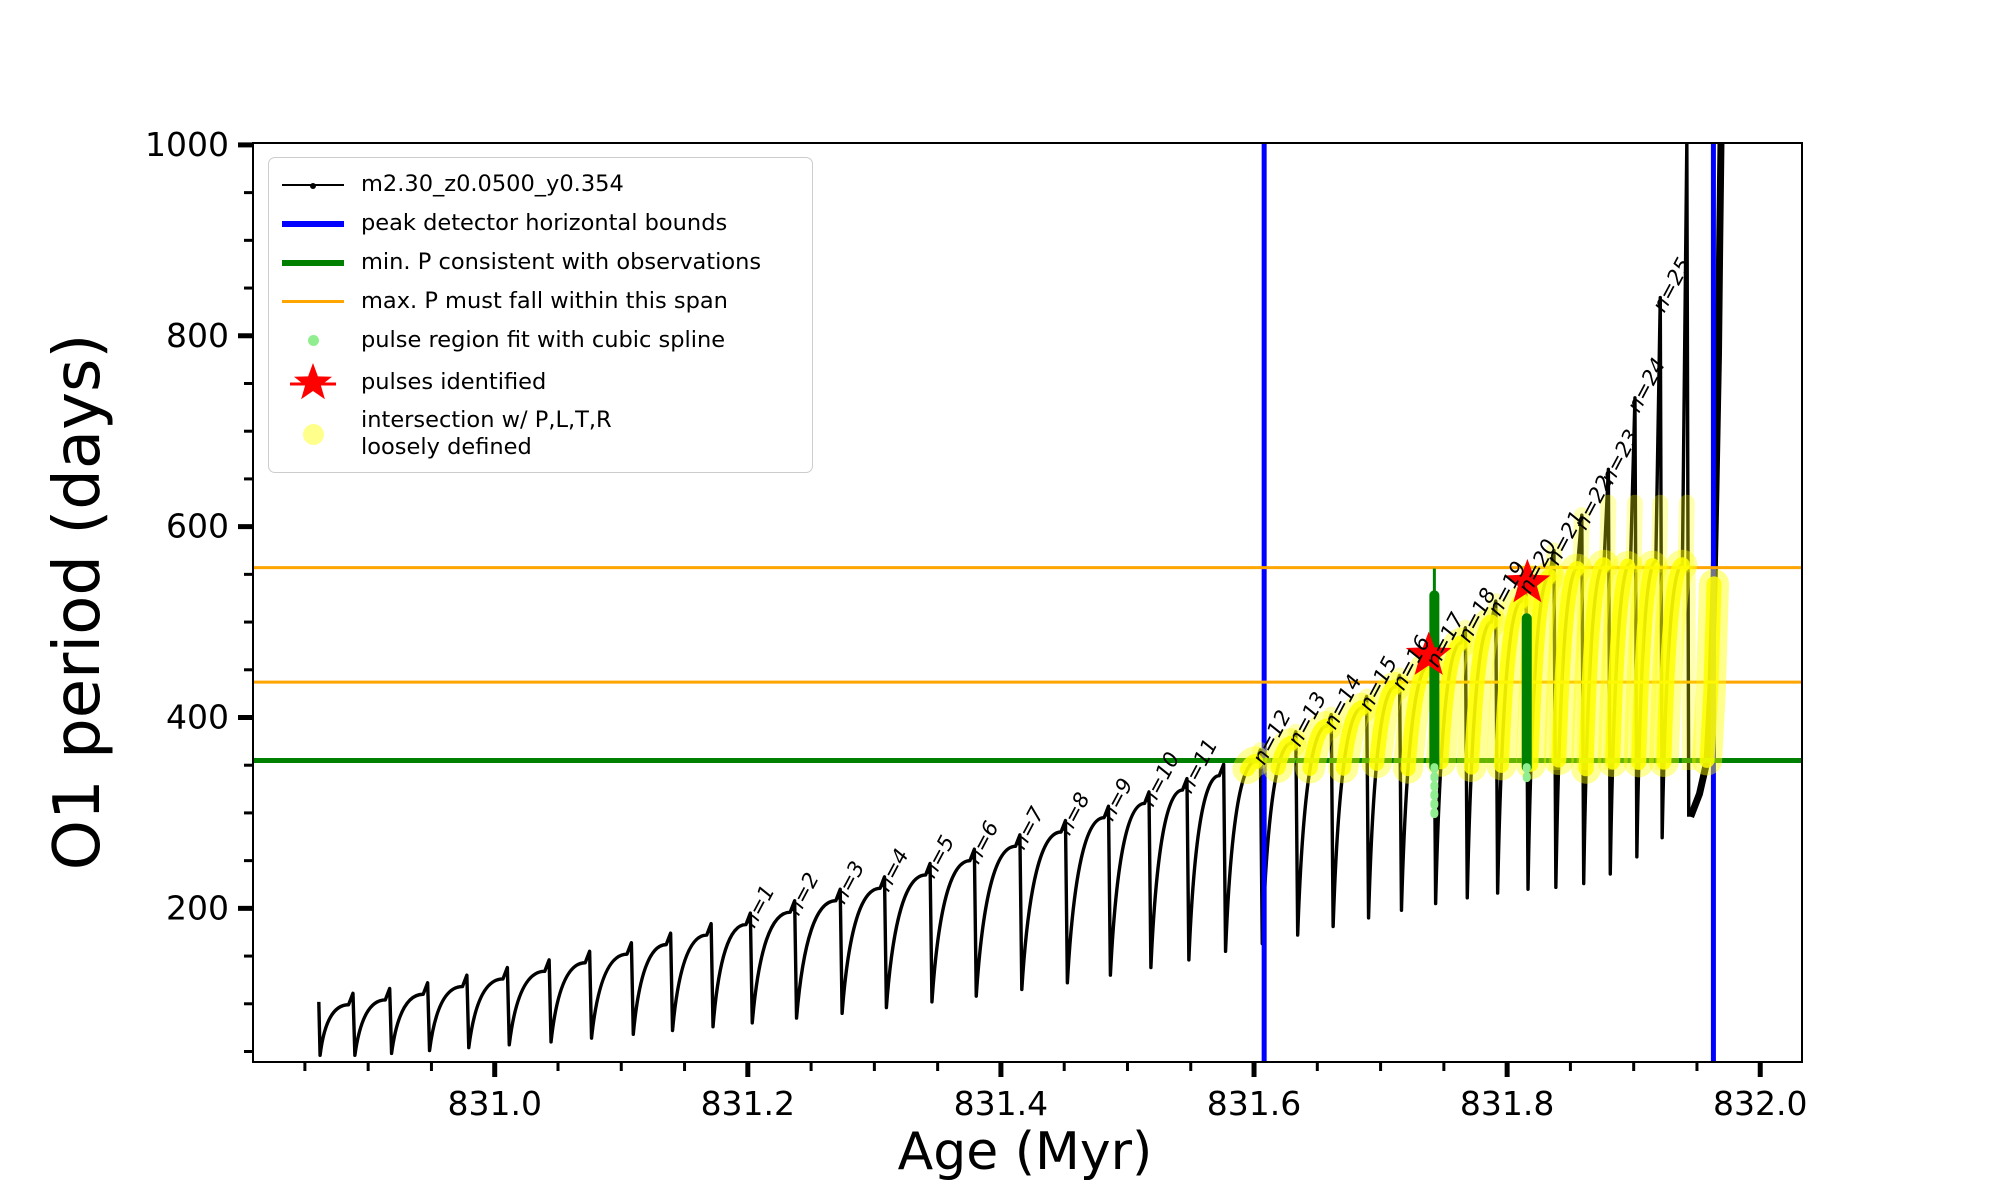 The width and height of the screenshot is (2000, 1200). I want to click on legend-label-pulses: pulses identified, so click(454, 382).